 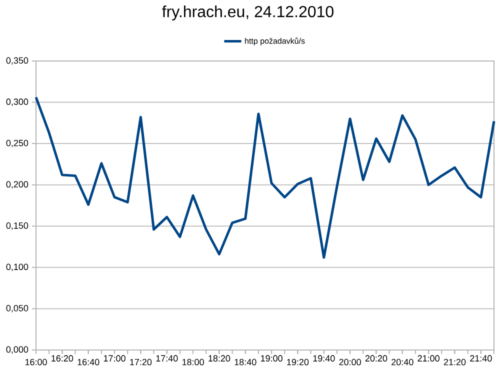 What do you see at coordinates (17, 350) in the screenshot?
I see `y-tick-label: 0,000` at bounding box center [17, 350].